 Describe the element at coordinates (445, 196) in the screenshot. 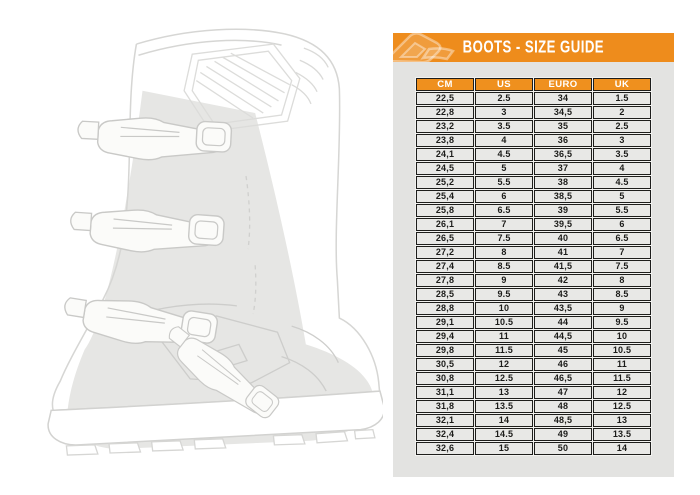

I see `table-cell: 25,4` at that location.